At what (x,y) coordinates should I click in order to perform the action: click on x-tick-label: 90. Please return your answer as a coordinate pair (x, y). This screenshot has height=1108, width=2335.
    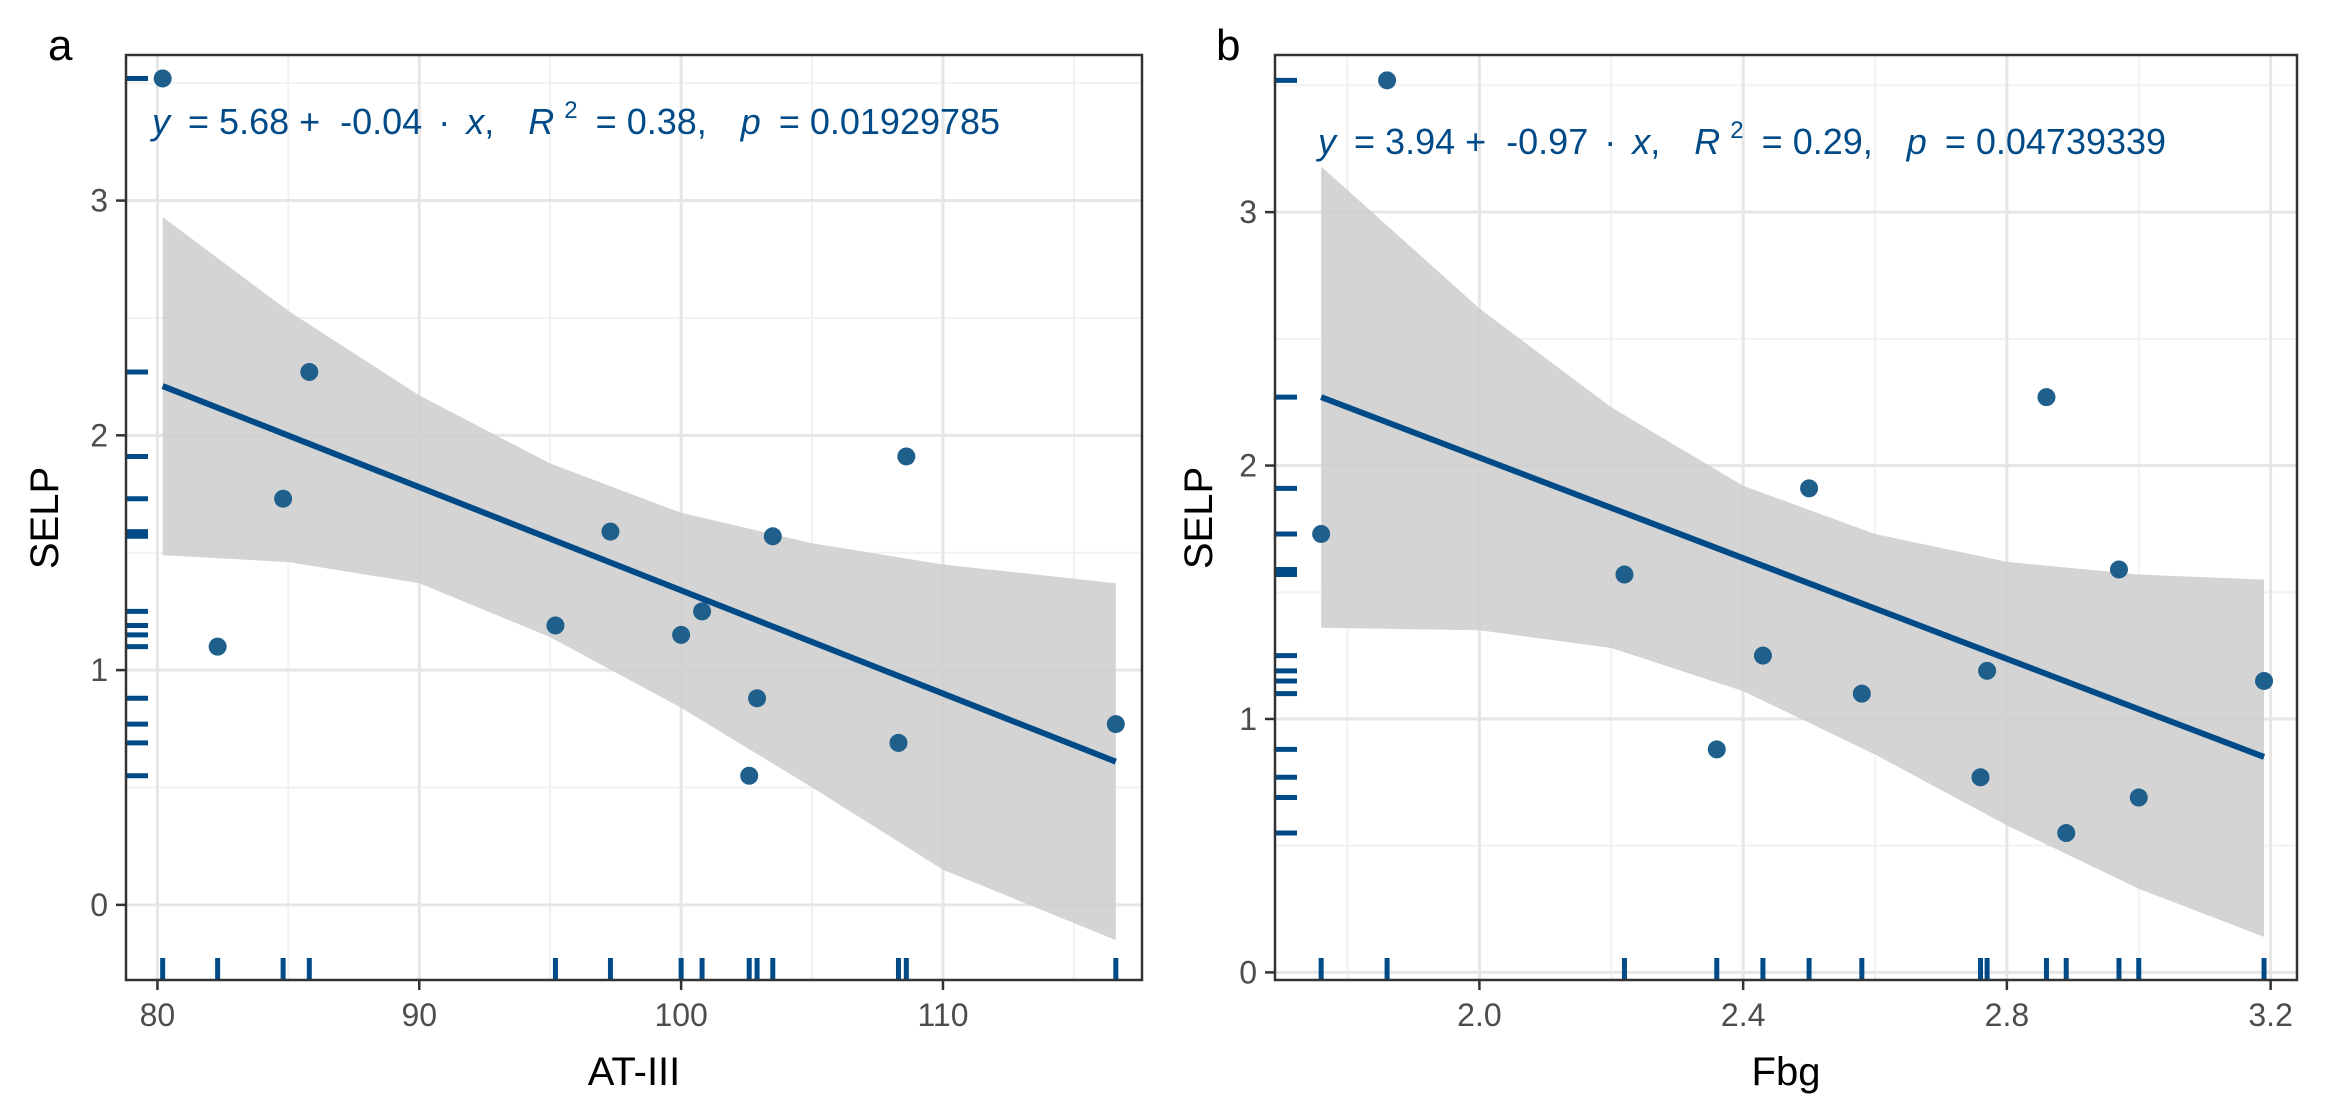
    Looking at the image, I should click on (419, 1015).